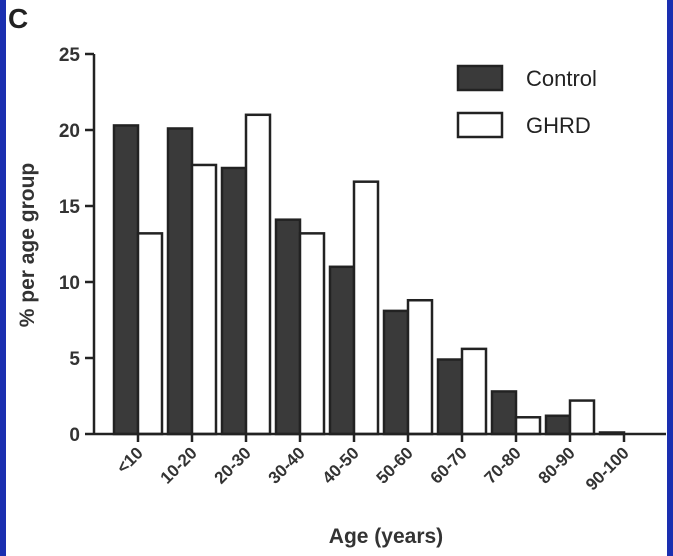 The width and height of the screenshot is (673, 556). Describe the element at coordinates (386, 536) in the screenshot. I see `x-axis-title: Age (years)` at that location.